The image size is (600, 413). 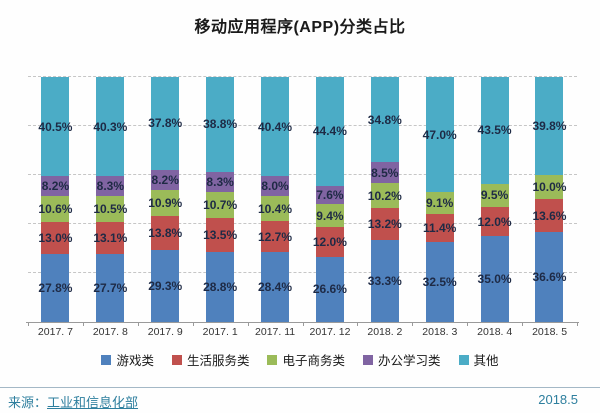 I want to click on data-label: 13.2%, so click(x=384, y=224).